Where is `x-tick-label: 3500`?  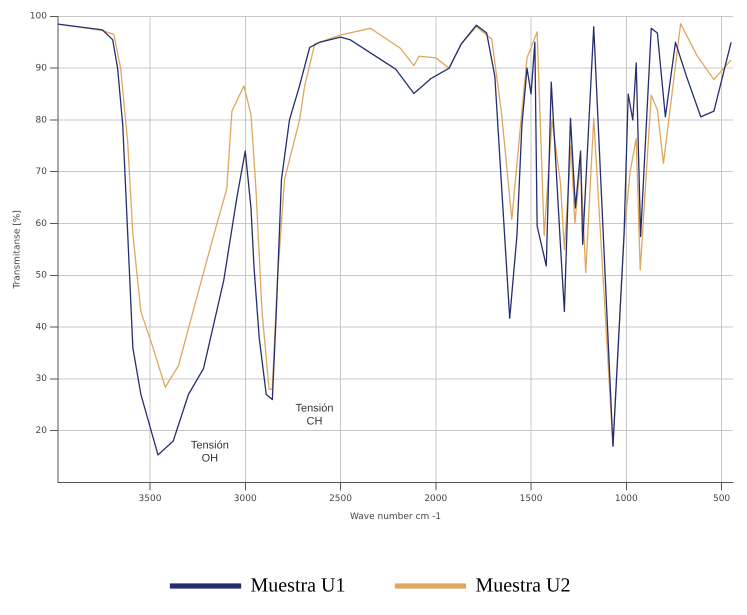 x-tick-label: 3500 is located at coordinates (150, 499).